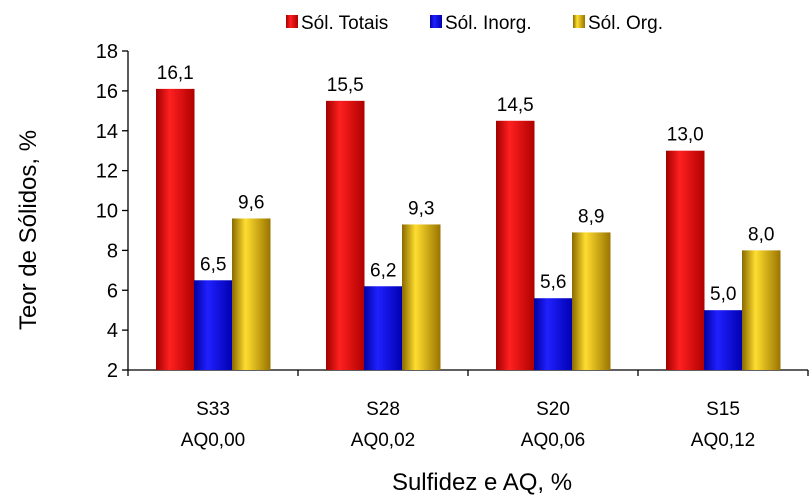  What do you see at coordinates (553, 409) in the screenshot?
I see `x-tick-label: S20` at bounding box center [553, 409].